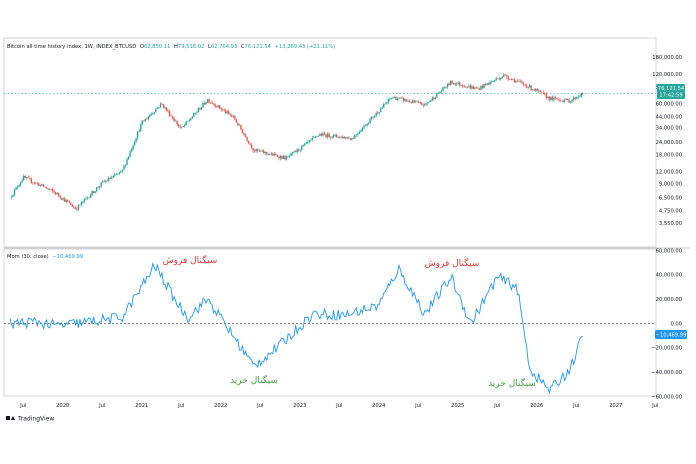 The width and height of the screenshot is (696, 464). What do you see at coordinates (22, 406) in the screenshot?
I see `x-tick-label: Jul` at bounding box center [22, 406].